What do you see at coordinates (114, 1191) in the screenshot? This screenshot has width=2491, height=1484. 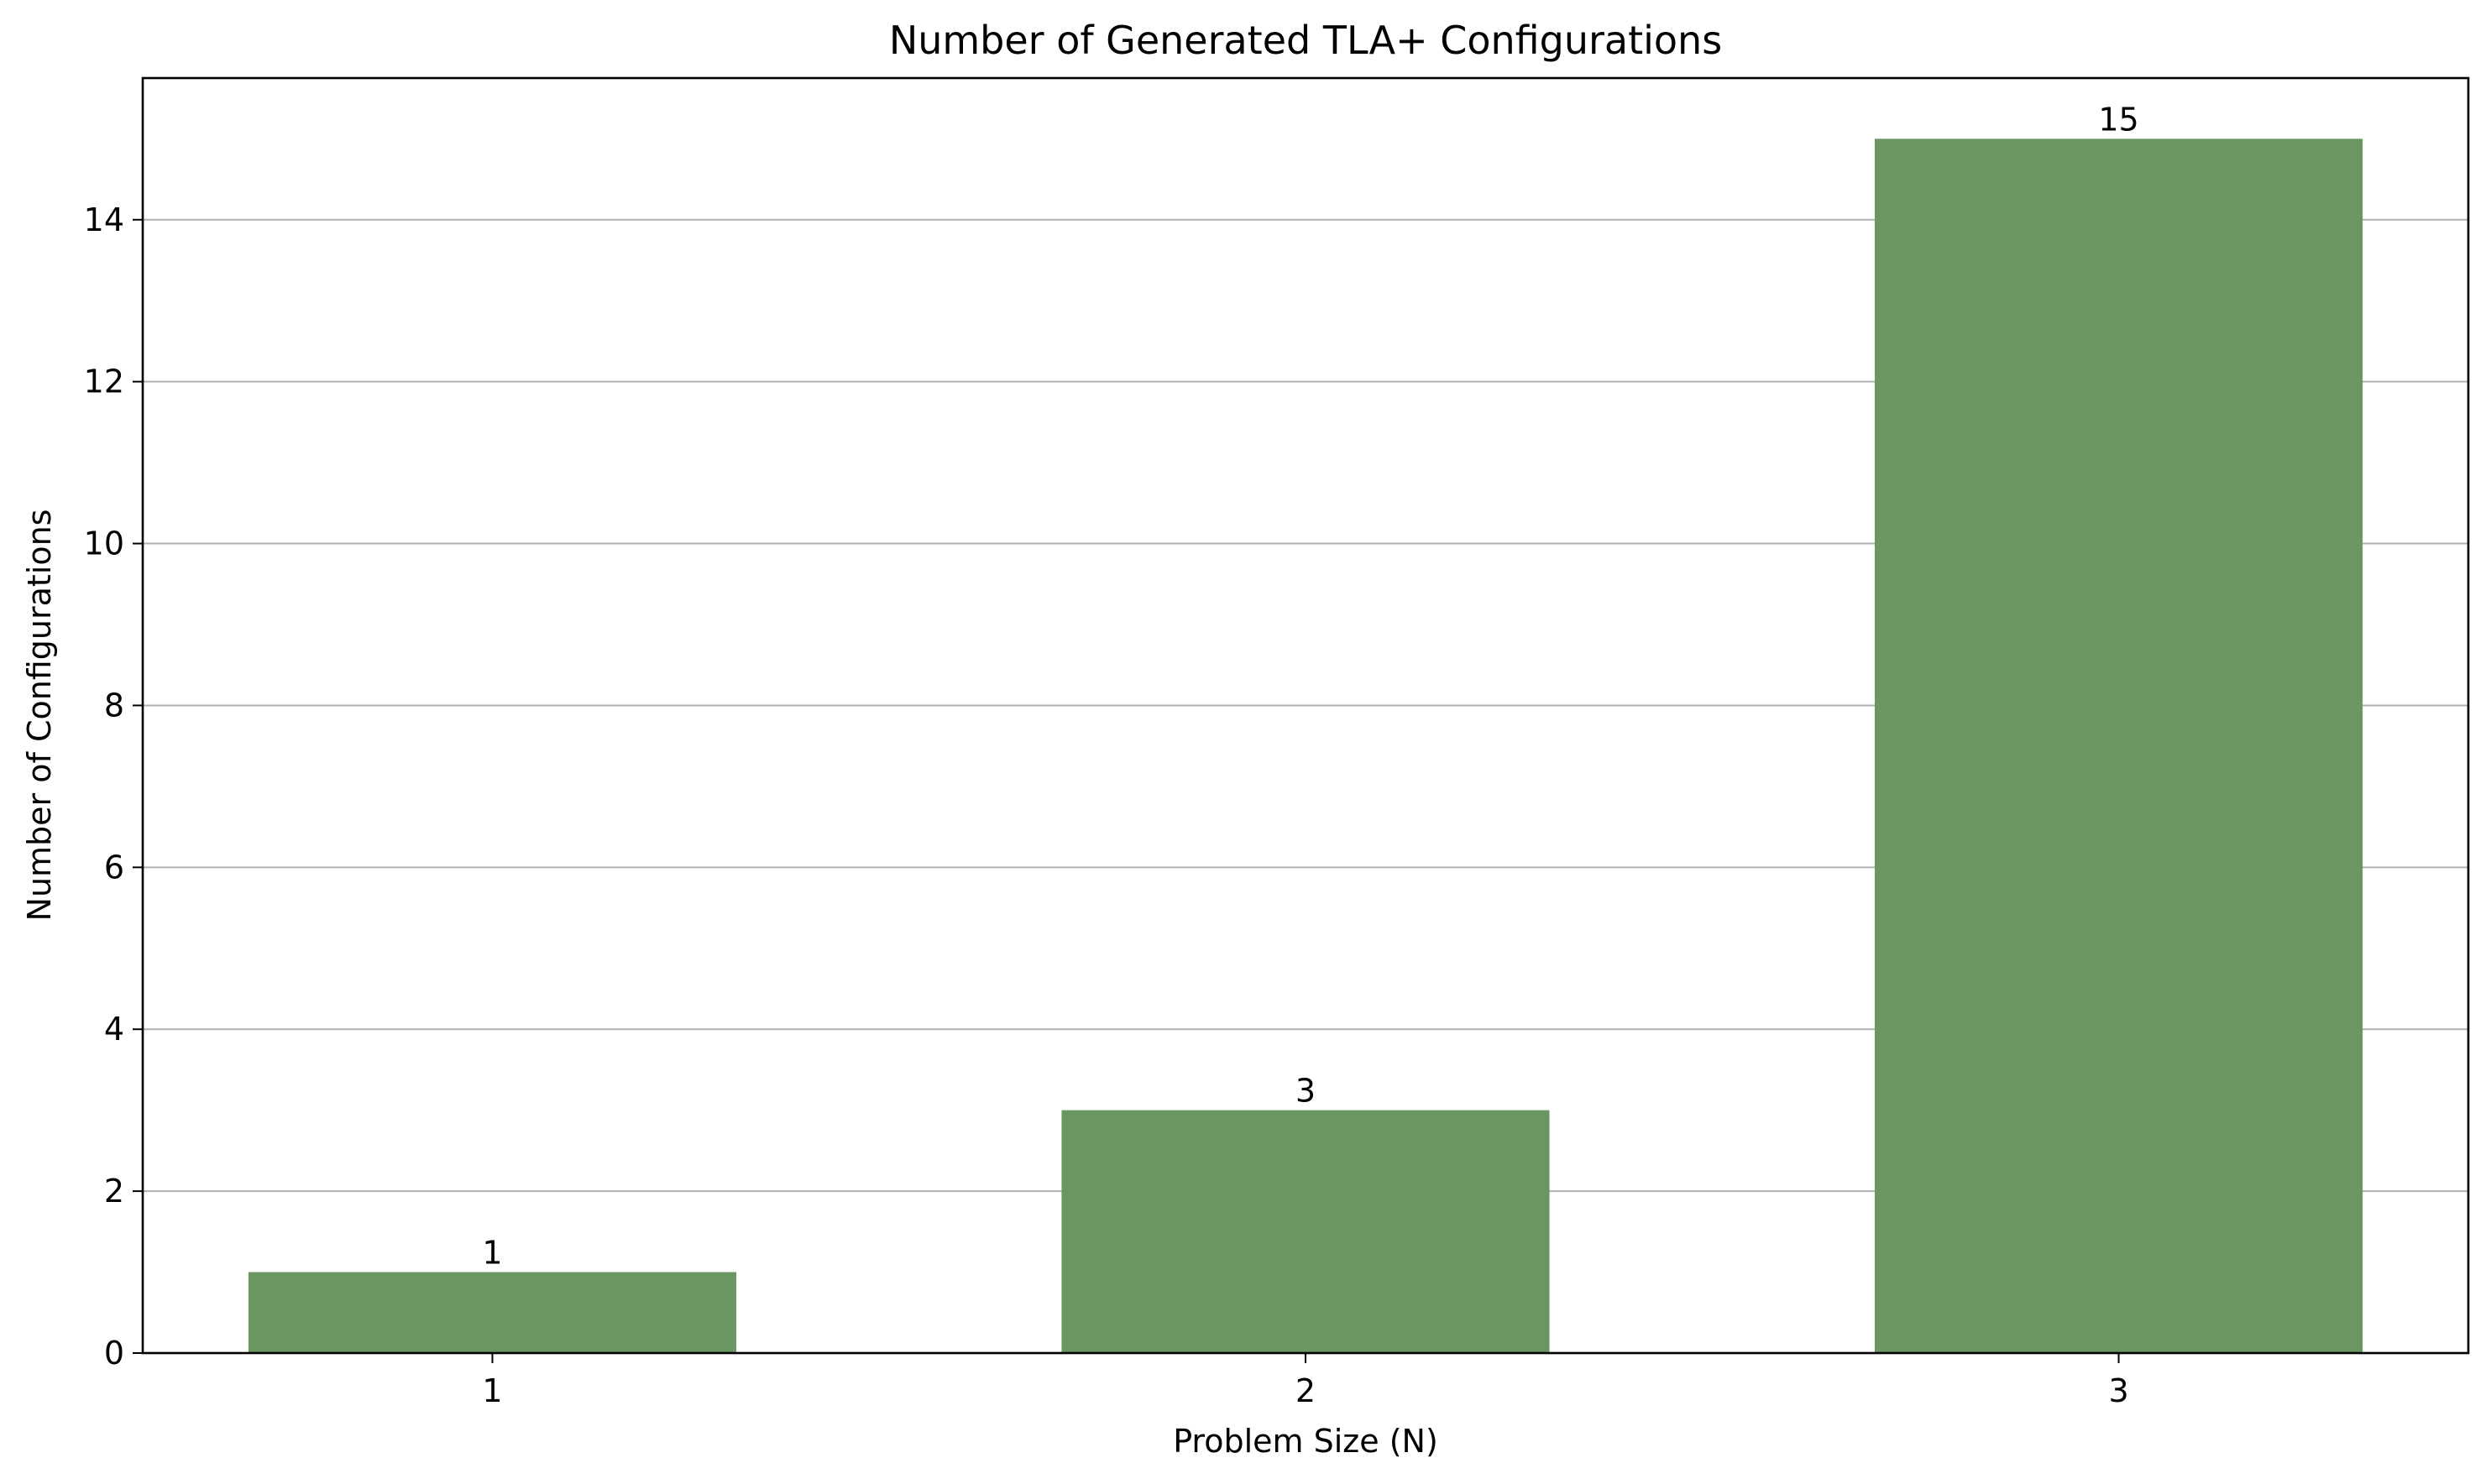 I see `y-tick-label: 2` at bounding box center [114, 1191].